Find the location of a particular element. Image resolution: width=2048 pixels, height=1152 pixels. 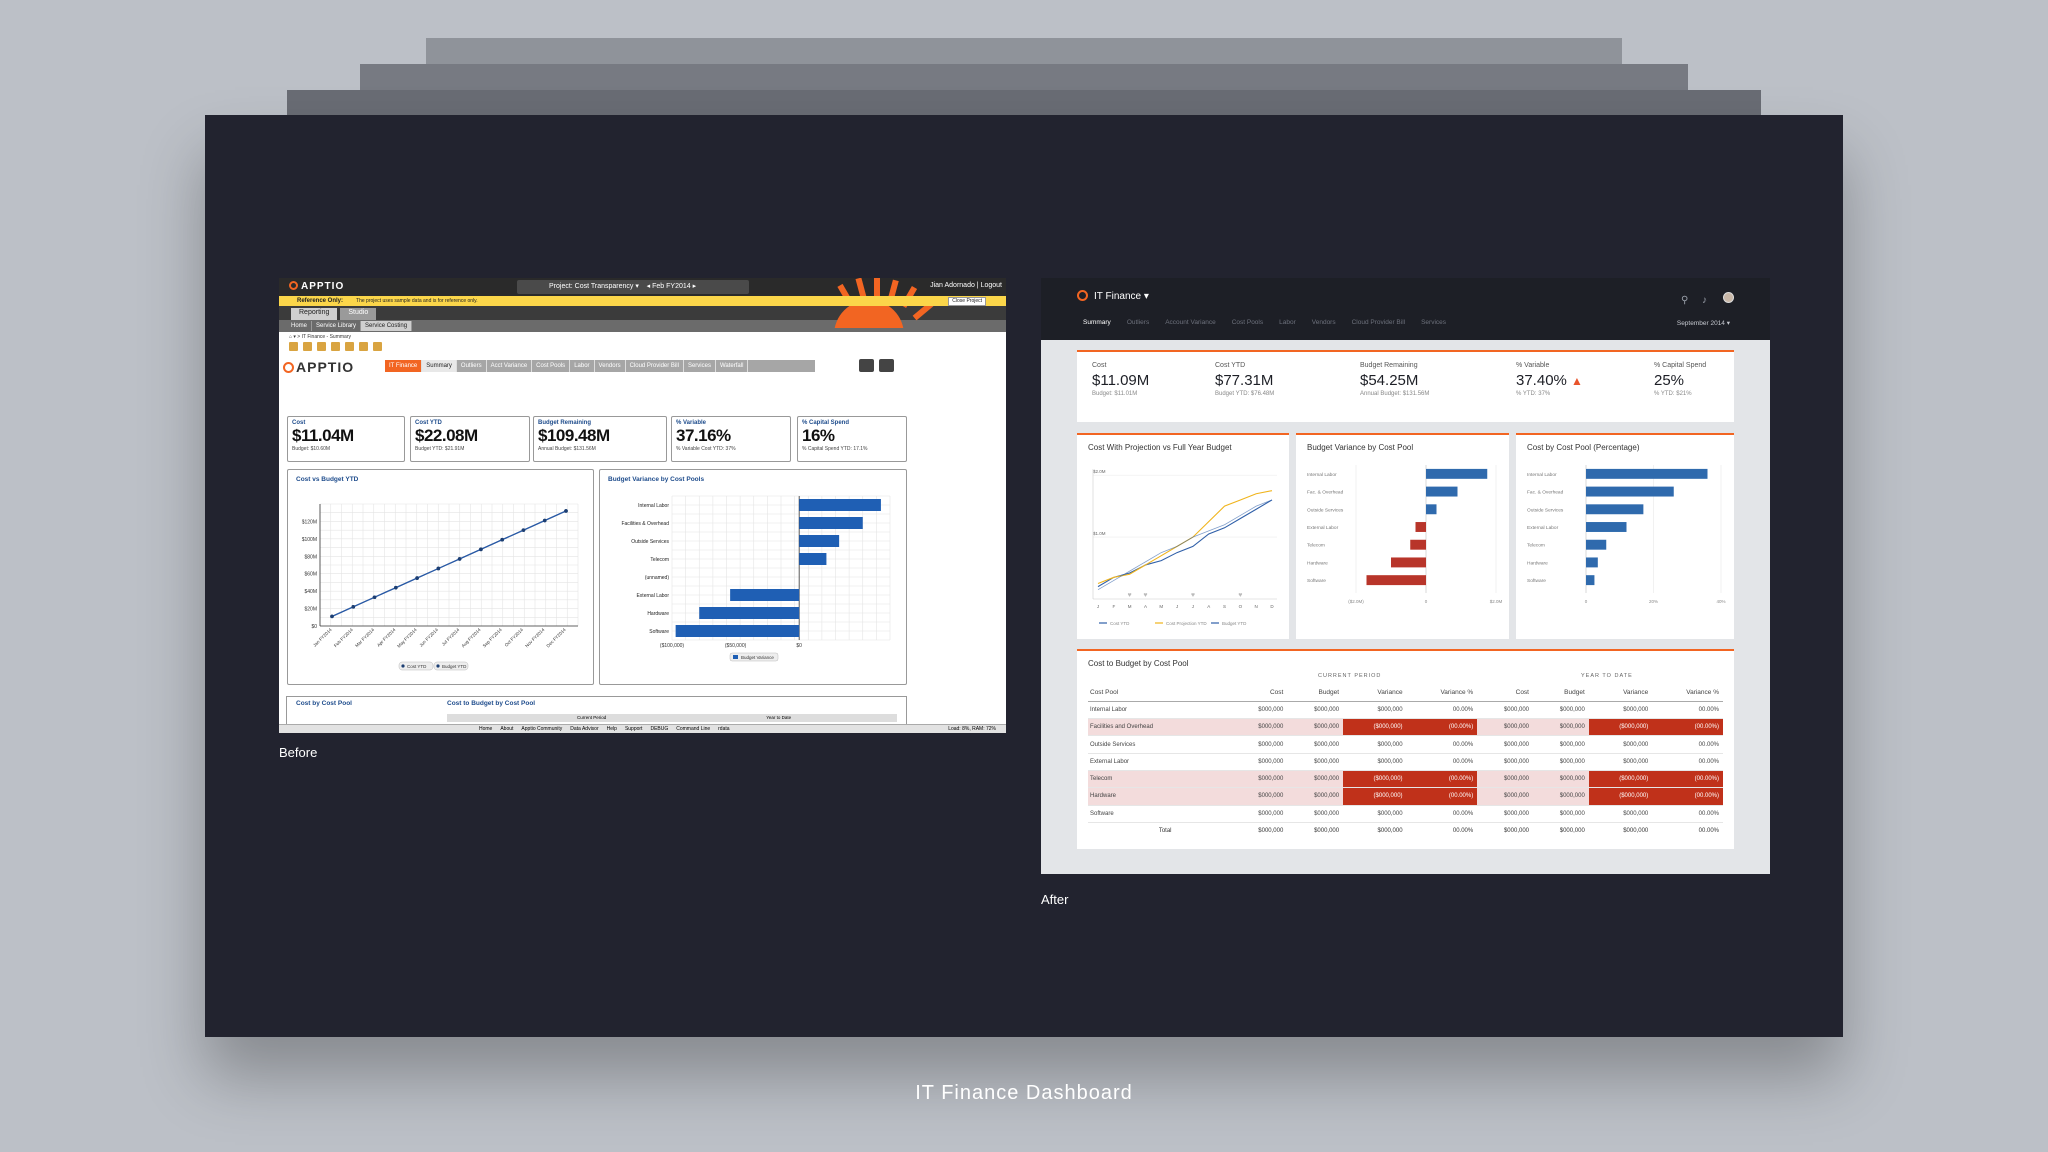

user-menu: Jian Adornado | Logout is located at coordinates (966, 285).